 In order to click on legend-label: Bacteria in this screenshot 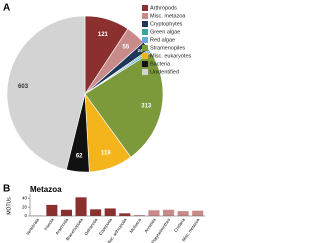, I will do `click(160, 64)`.